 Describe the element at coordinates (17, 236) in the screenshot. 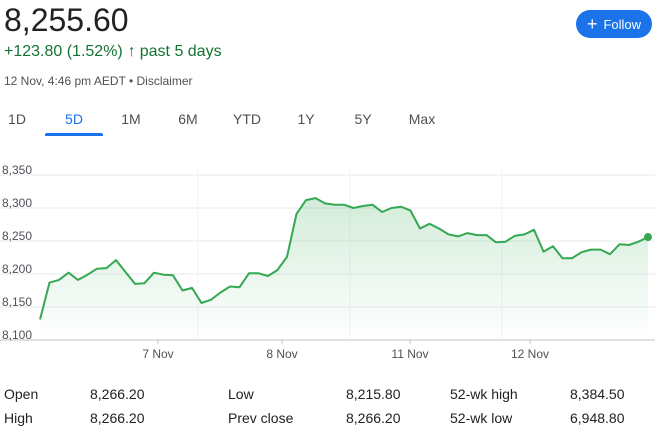

I see `y-tick-label: 8,250` at that location.